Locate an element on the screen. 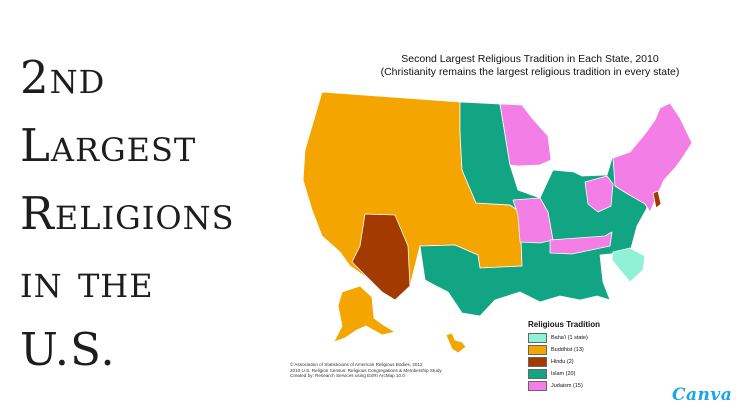  headline-line-3: Religions is located at coordinates (127, 213).